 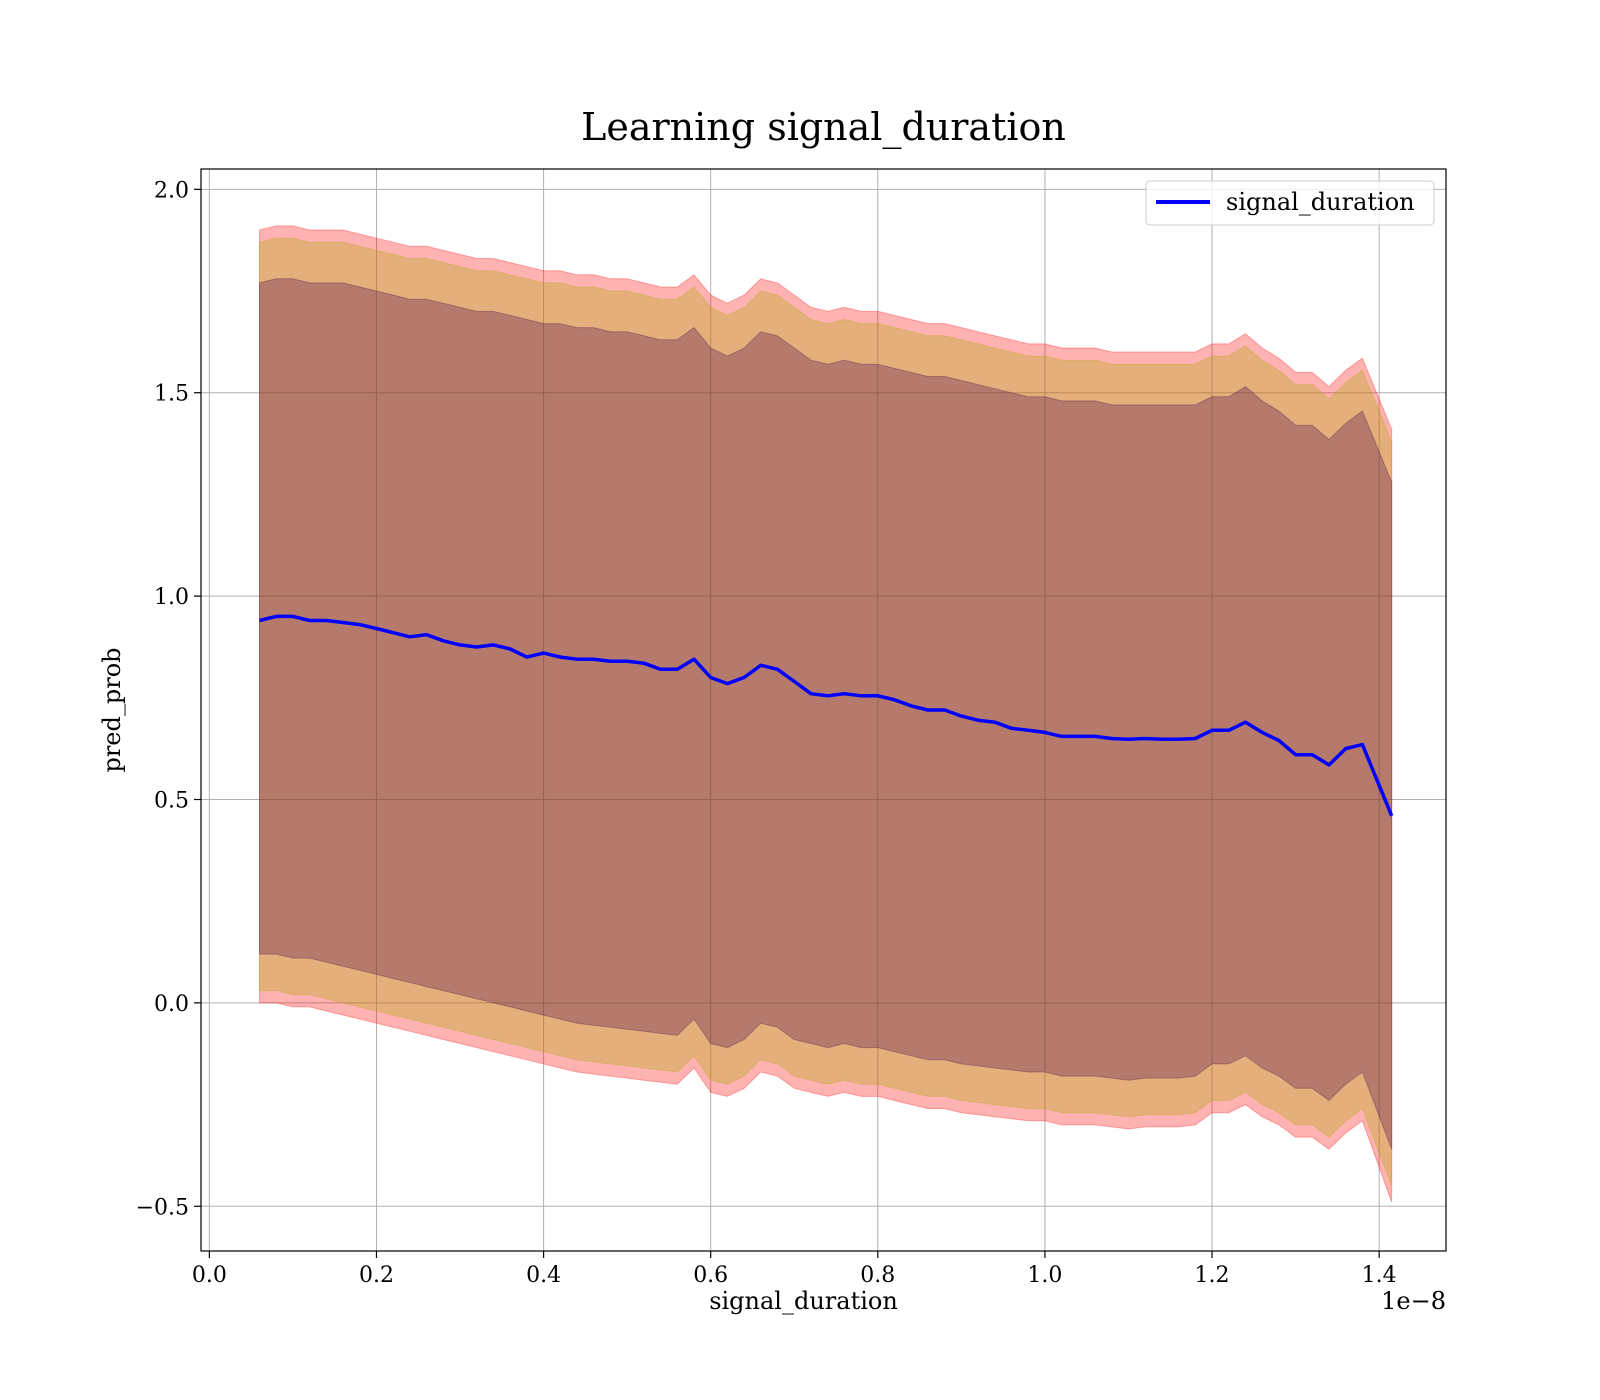 What do you see at coordinates (1212, 1275) in the screenshot?
I see `x-tick-label: 1.2` at bounding box center [1212, 1275].